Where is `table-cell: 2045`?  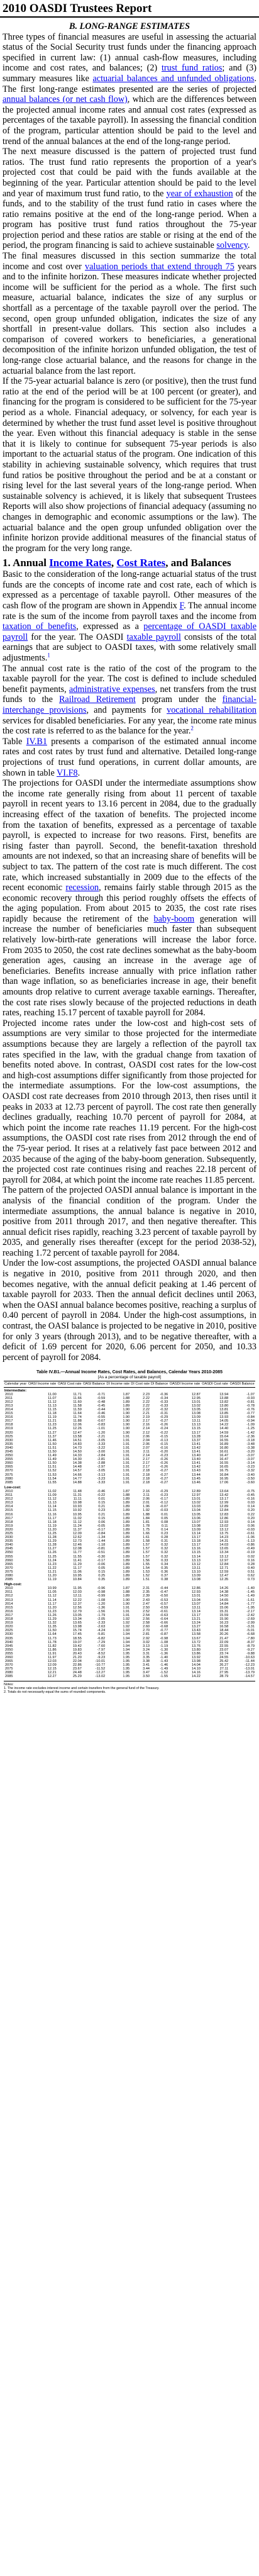 table-cell: 2045 is located at coordinates (9, 1646).